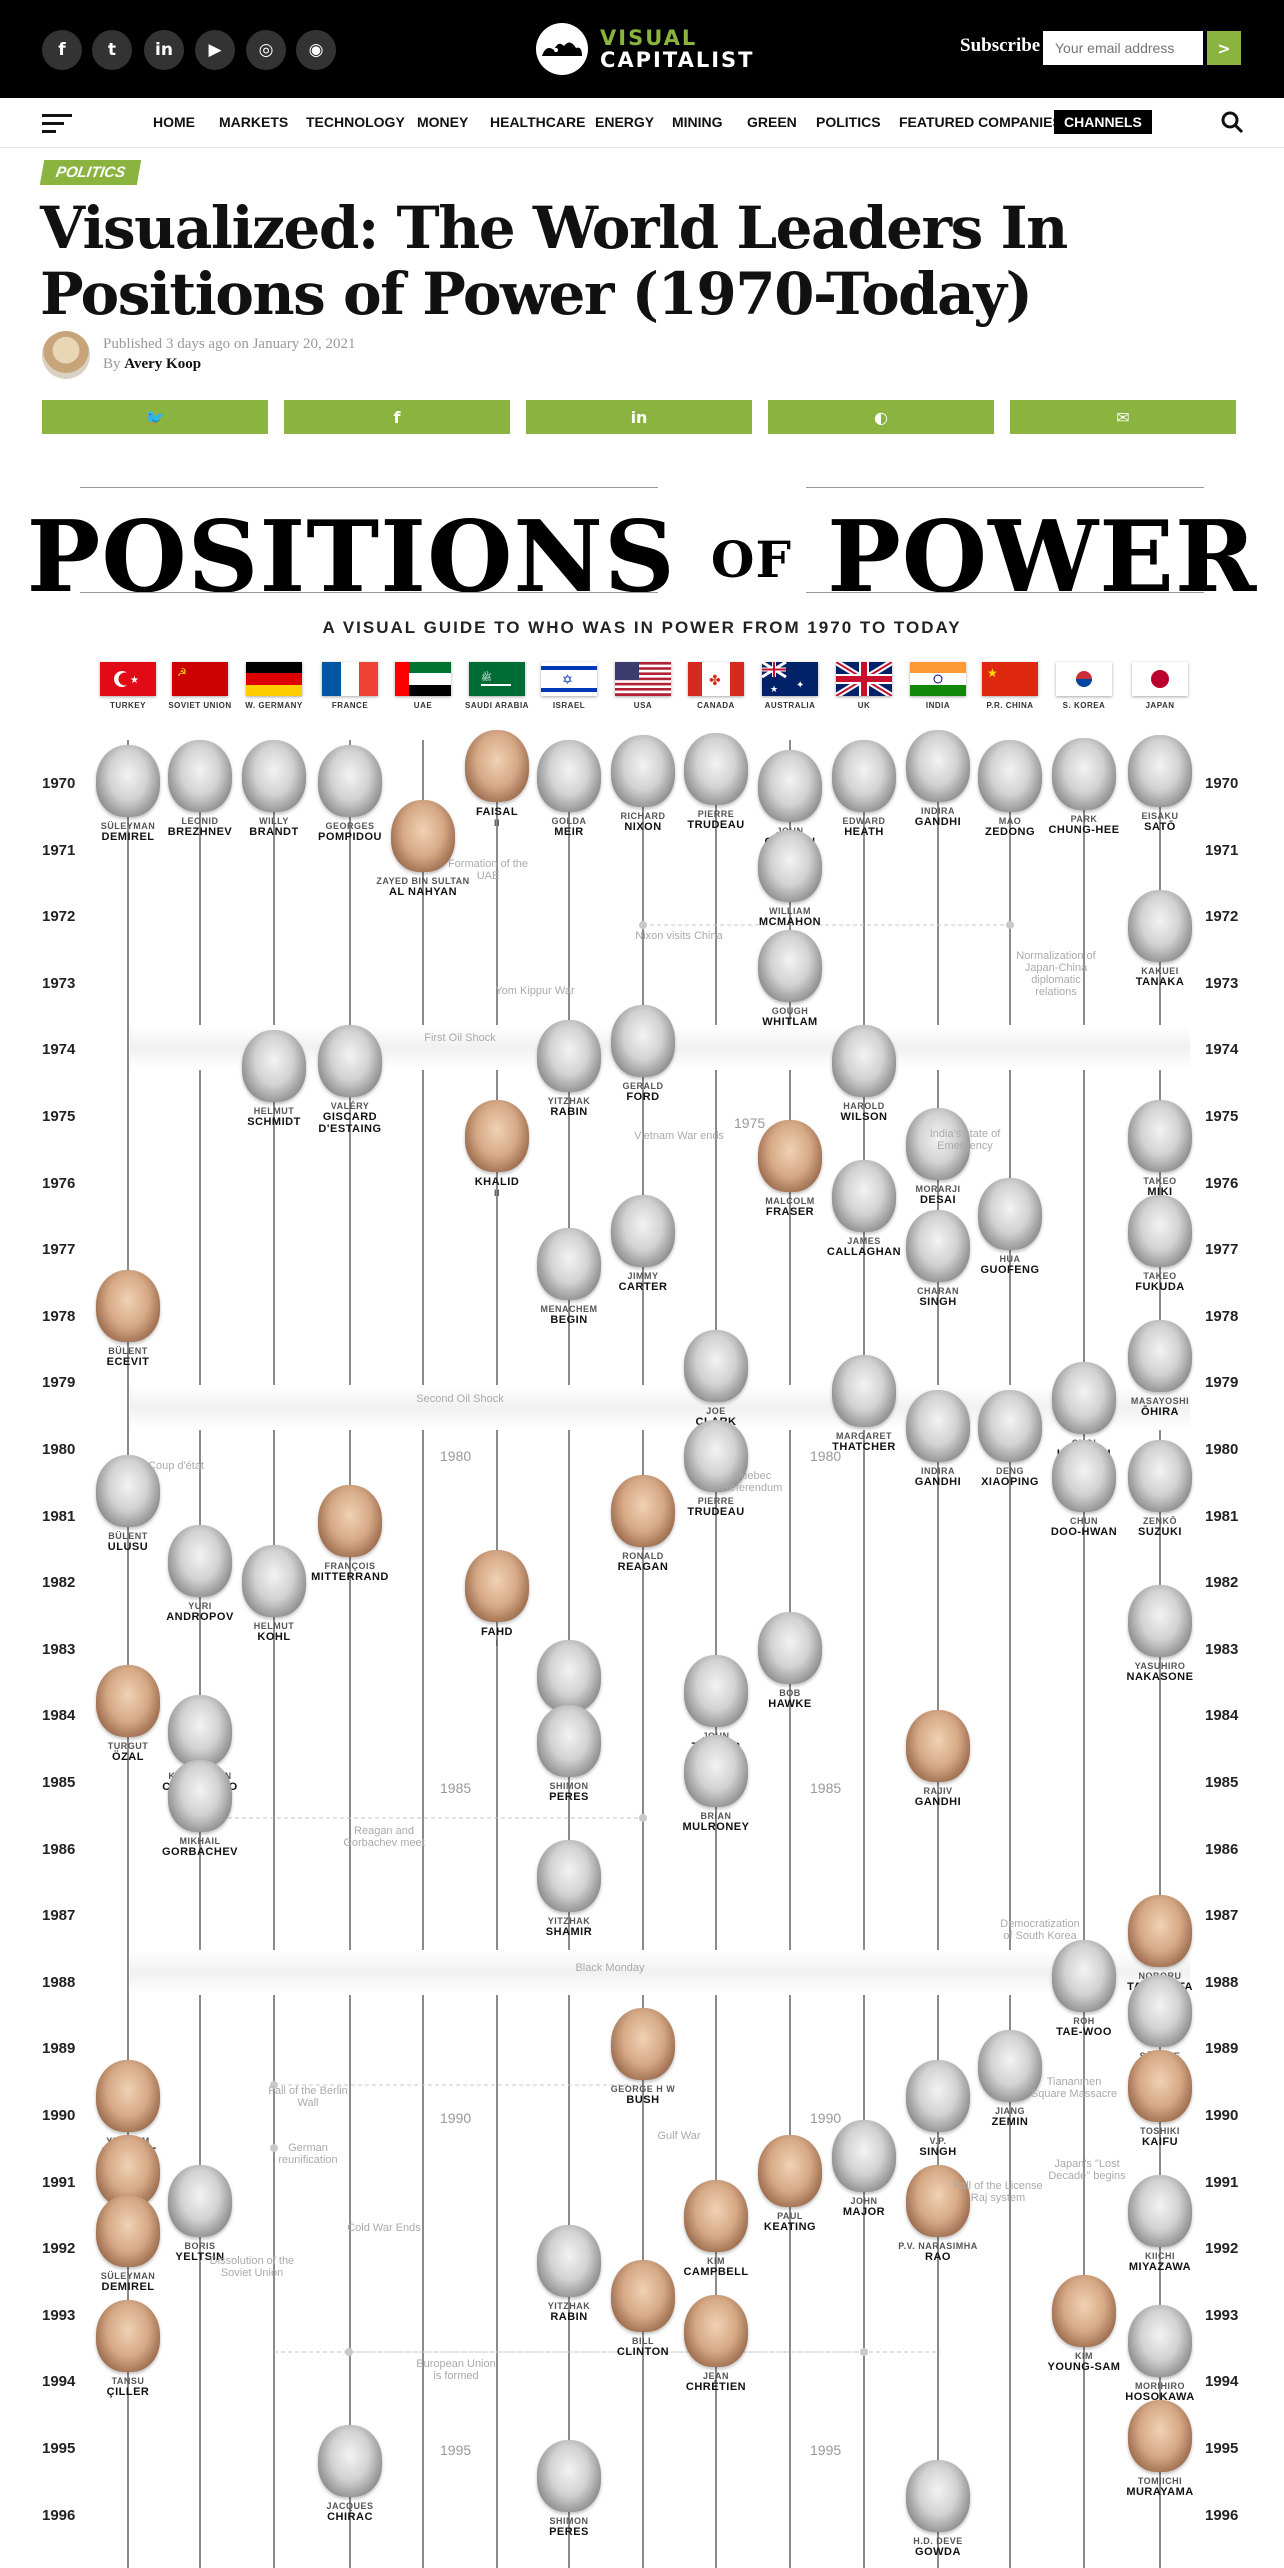 Image resolution: width=1284 pixels, height=2568 pixels. I want to click on nav-item-mining: MINING, so click(697, 122).